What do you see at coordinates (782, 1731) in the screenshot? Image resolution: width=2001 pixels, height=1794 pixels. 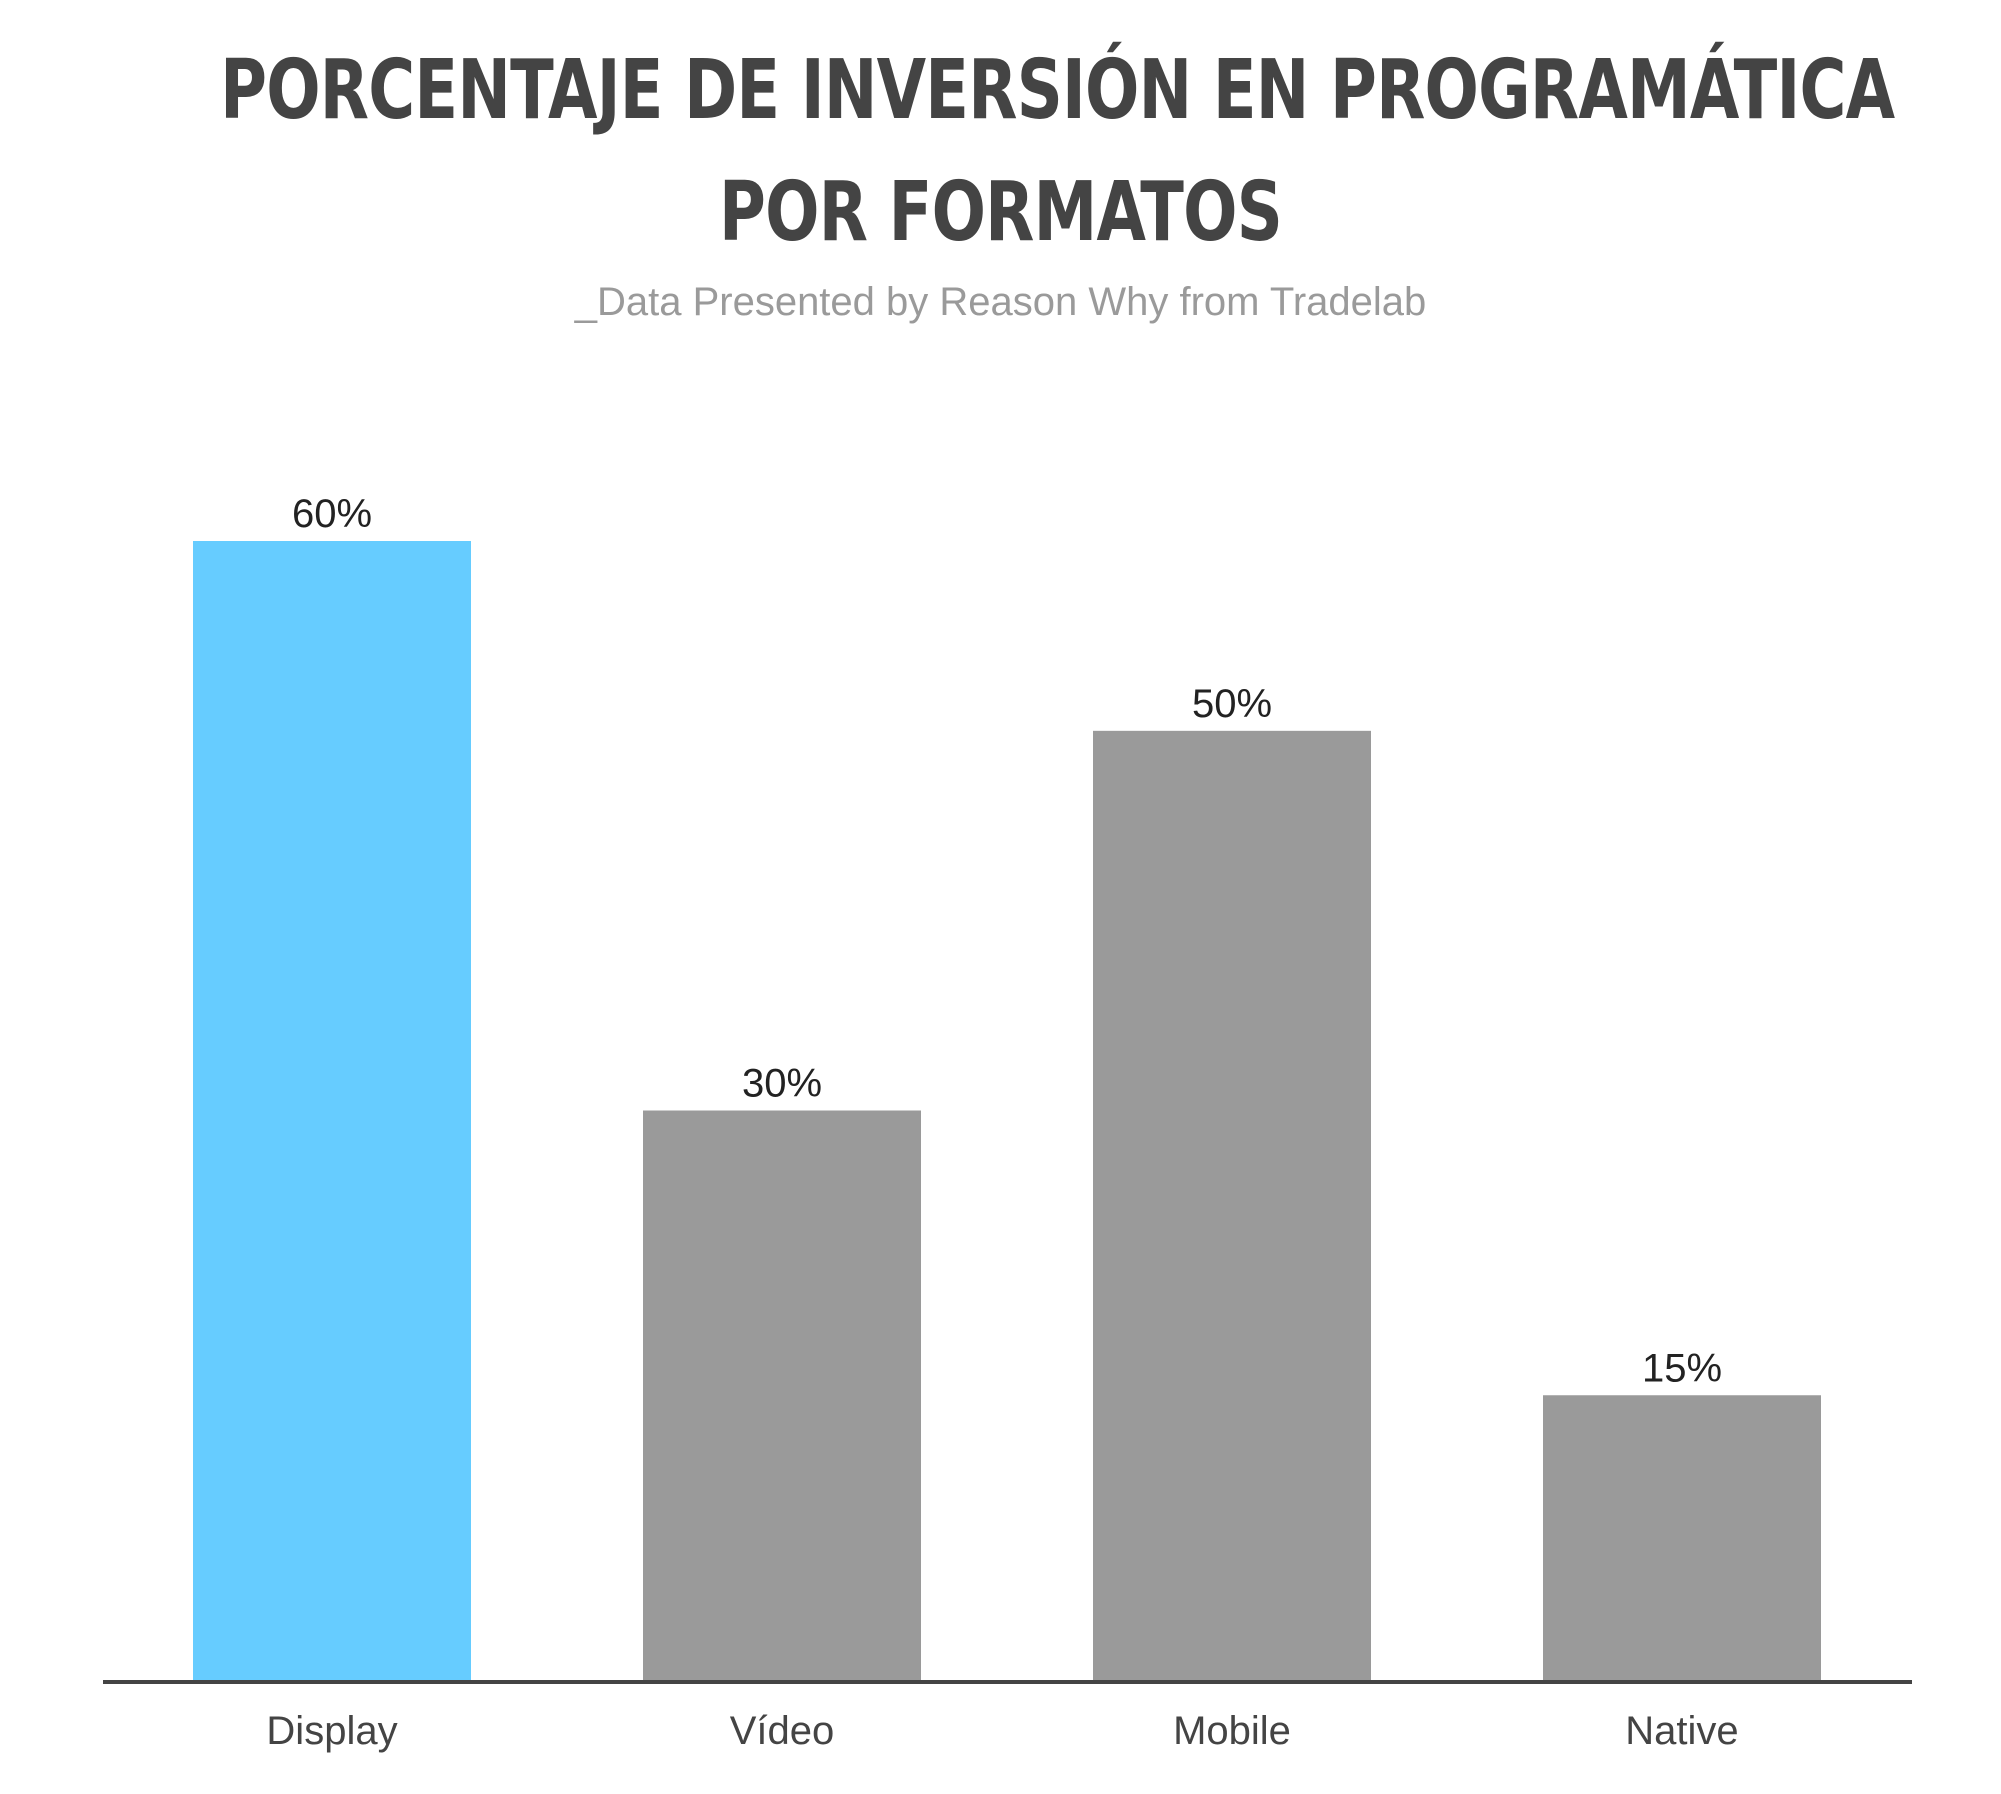 I see `category-label: Vídeo` at bounding box center [782, 1731].